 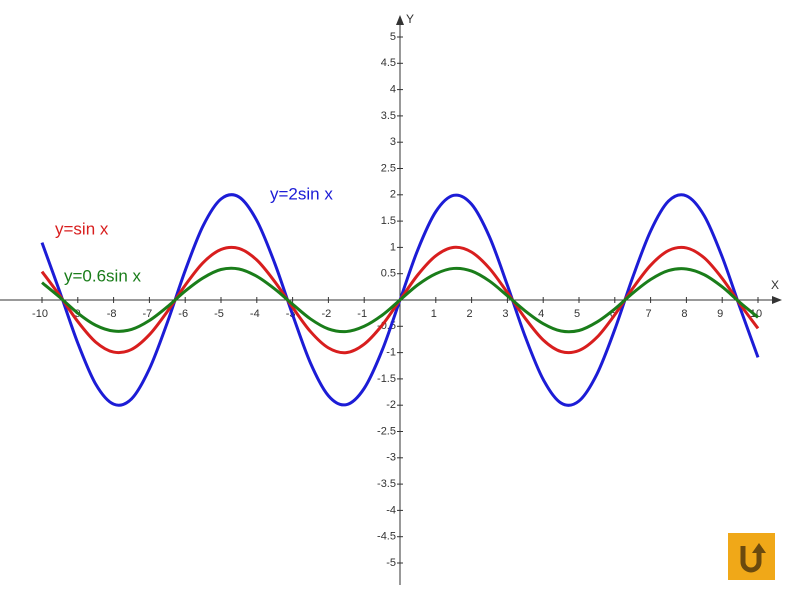 What do you see at coordinates (777, 300) in the screenshot?
I see `x-arrow` at bounding box center [777, 300].